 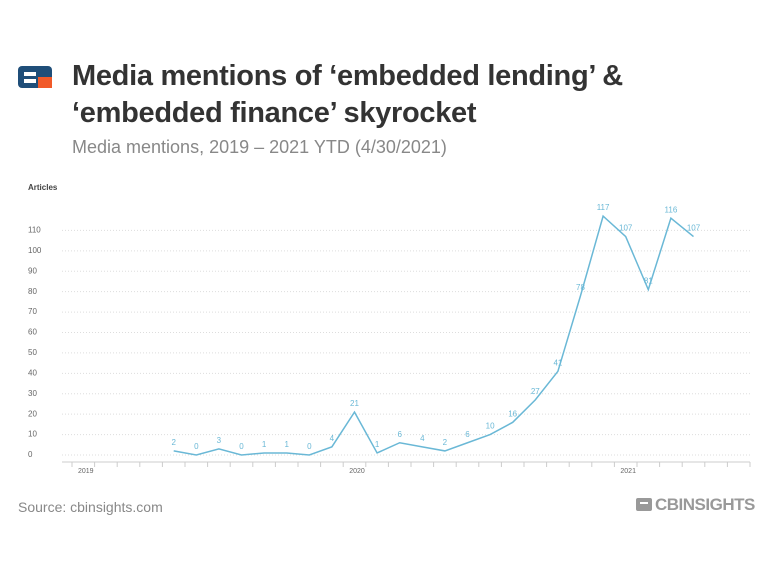 I want to click on data-label: 117, so click(x=603, y=207).